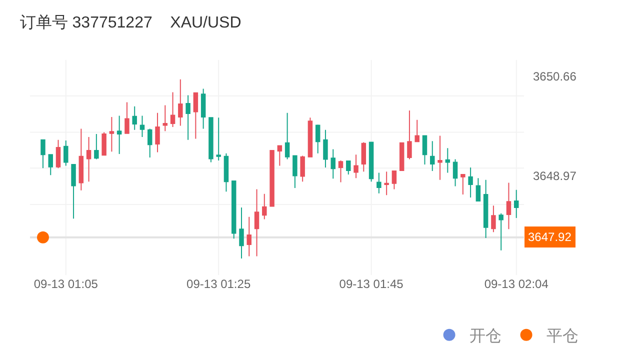 The width and height of the screenshot is (620, 364). Describe the element at coordinates (550, 237) in the screenshot. I see `ref-line-label: 3647.92` at that location.